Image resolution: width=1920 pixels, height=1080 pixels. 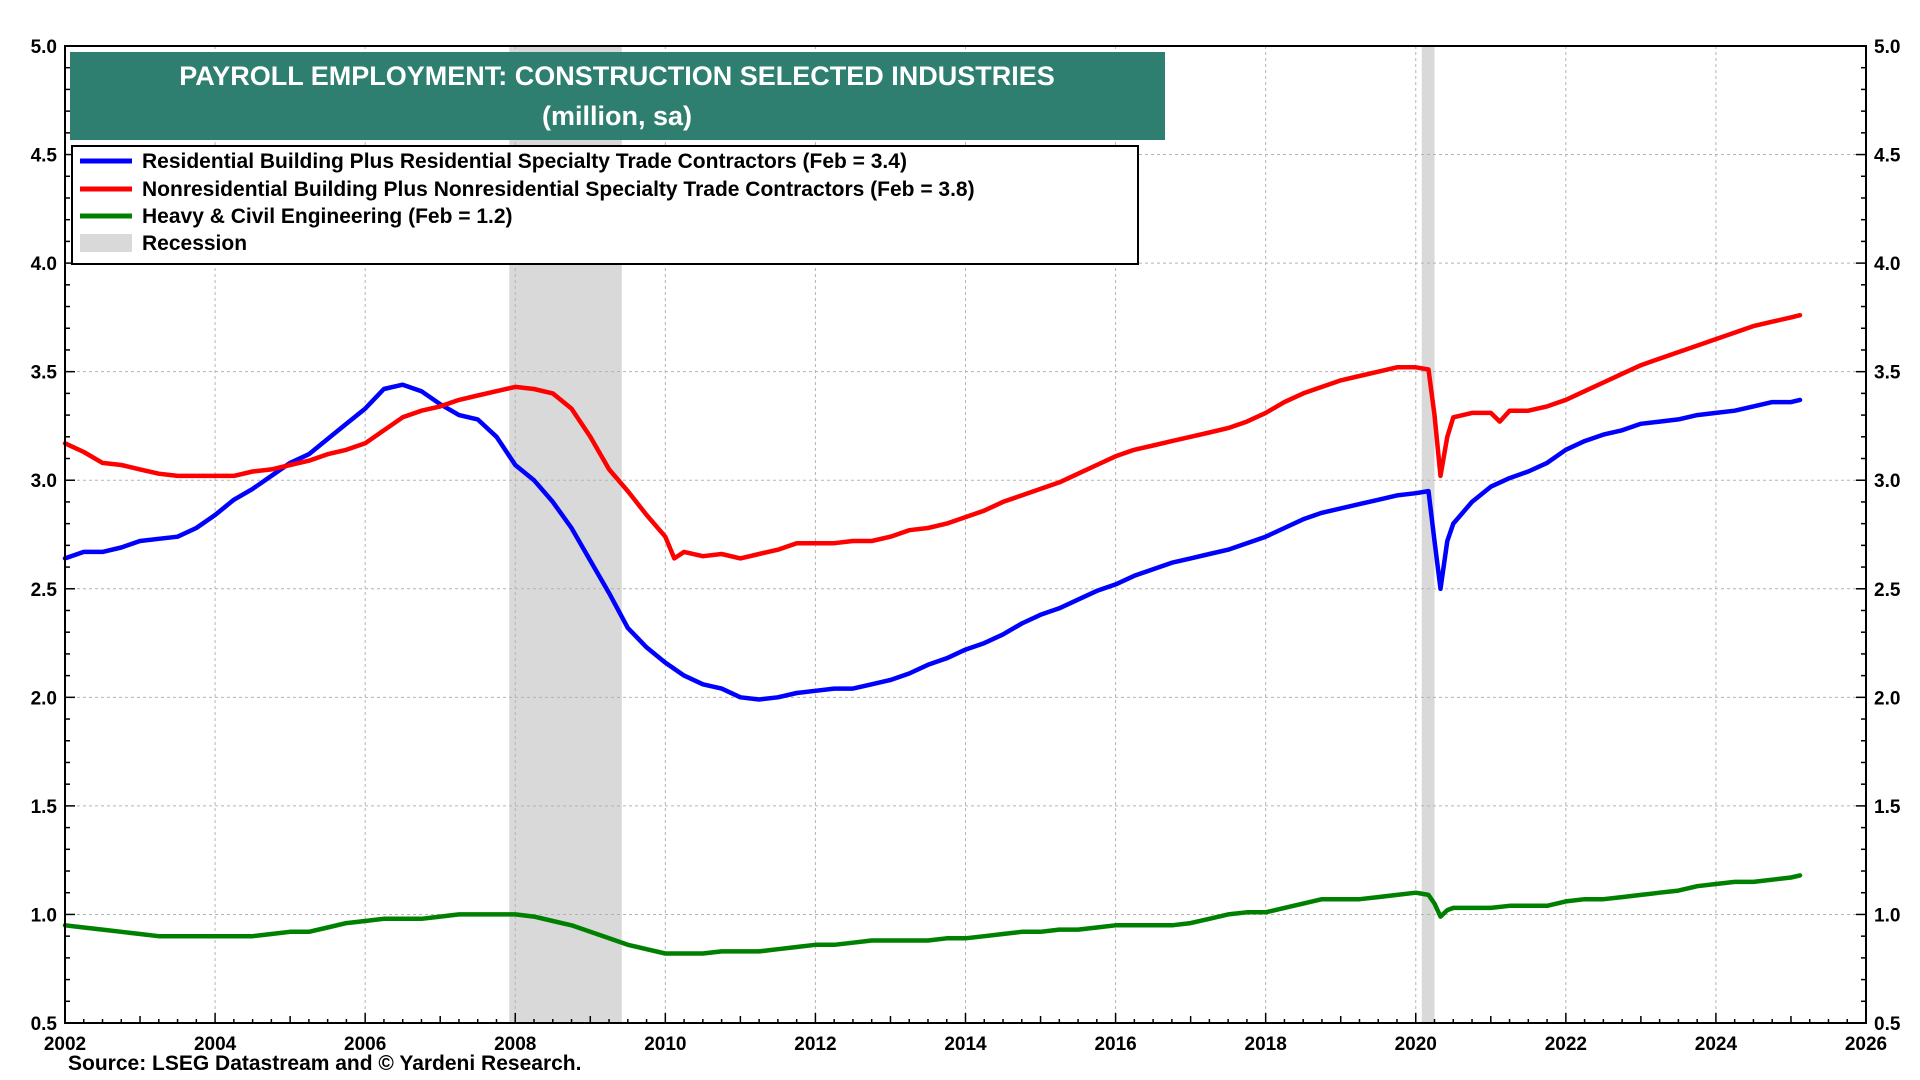 What do you see at coordinates (665, 1044) in the screenshot?
I see `x-tick-label: 2010` at bounding box center [665, 1044].